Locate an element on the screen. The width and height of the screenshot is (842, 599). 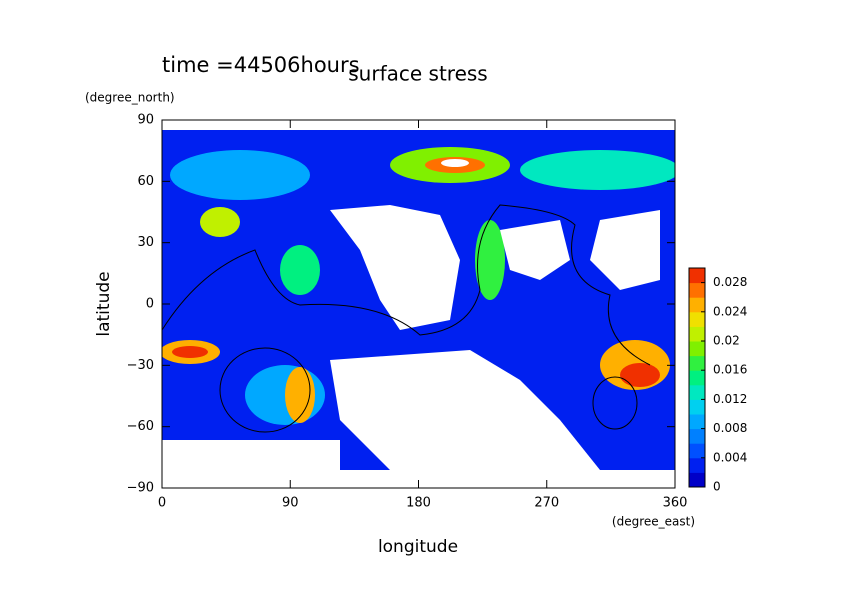
x-tick-label: 360 is located at coordinates (675, 503).